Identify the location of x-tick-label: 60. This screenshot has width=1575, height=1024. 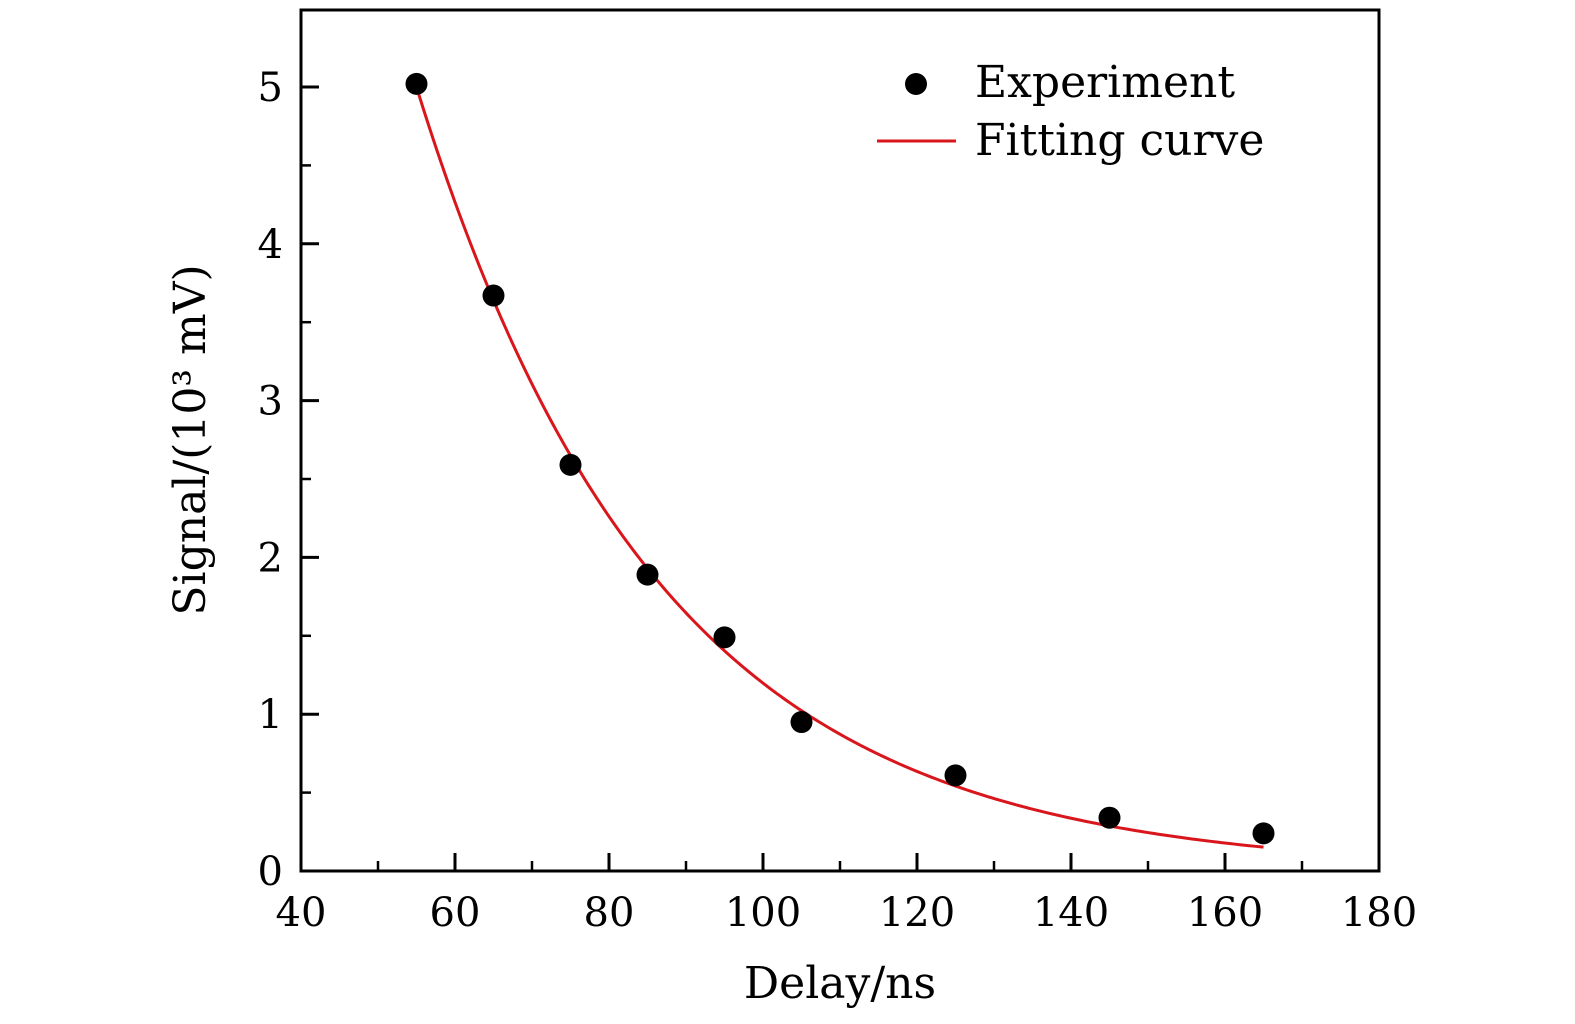
(455, 913).